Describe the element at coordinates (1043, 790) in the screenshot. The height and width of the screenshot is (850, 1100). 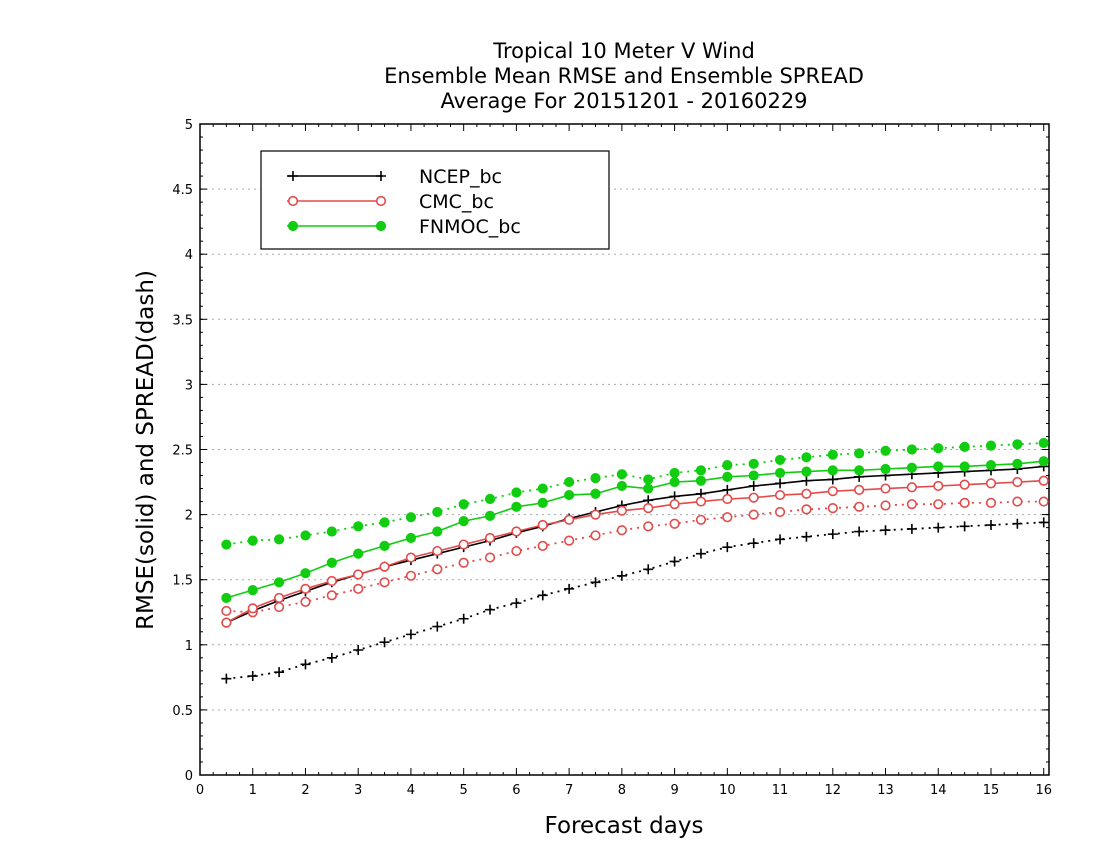
I see `x-tick-label: 16` at that location.